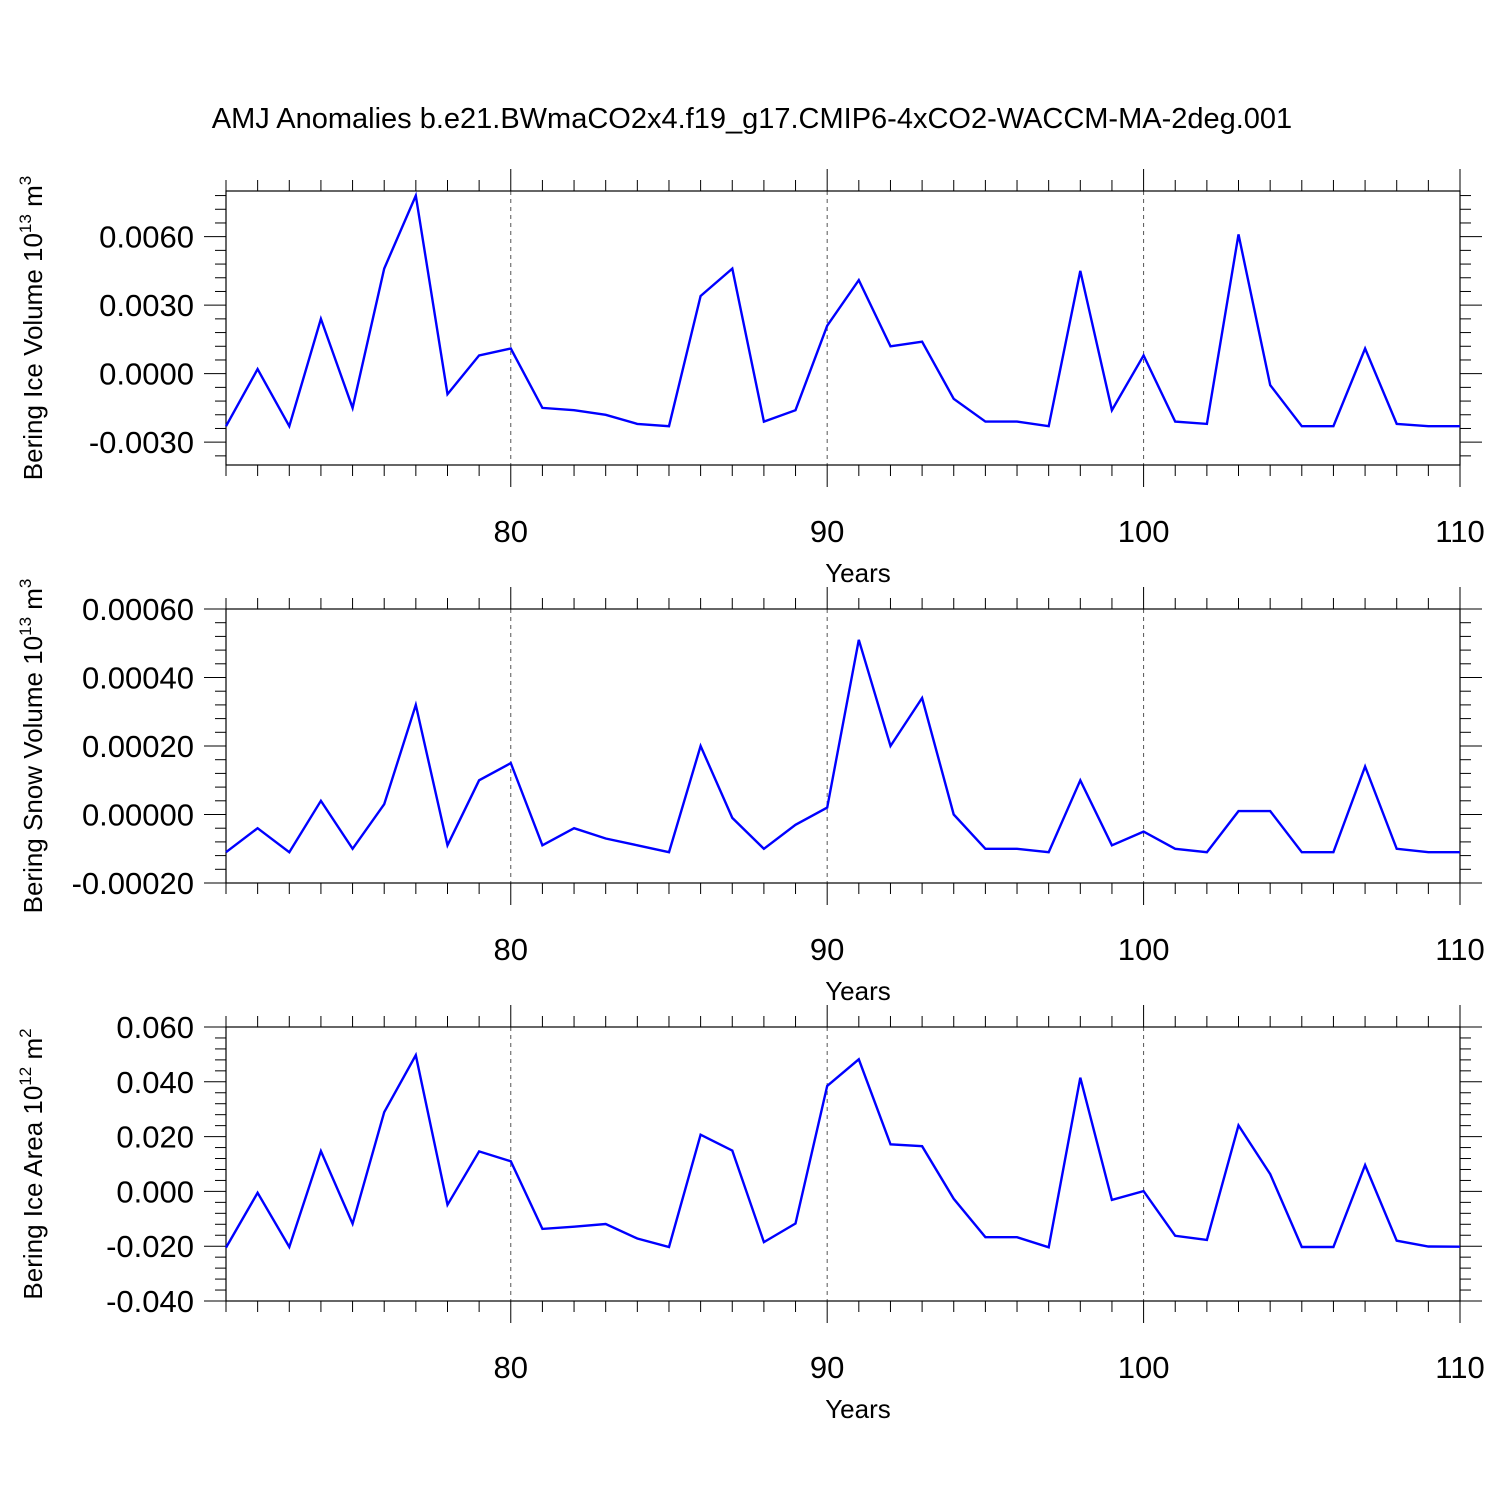 Image resolution: width=1500 pixels, height=1500 pixels. What do you see at coordinates (146, 237) in the screenshot?
I see `y-tick-label: 0.0060` at bounding box center [146, 237].